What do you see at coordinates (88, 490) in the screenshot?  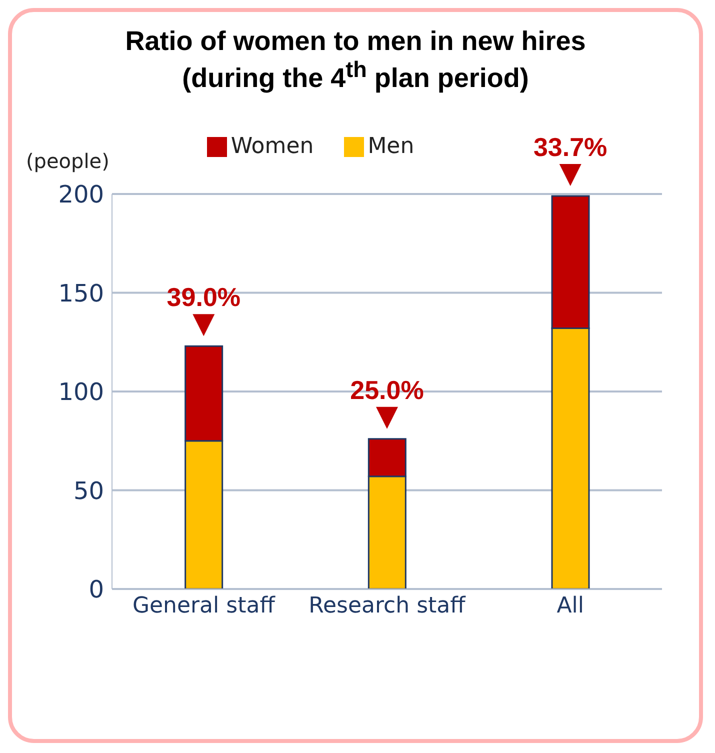 I see `y-tick-label: 50` at bounding box center [88, 490].